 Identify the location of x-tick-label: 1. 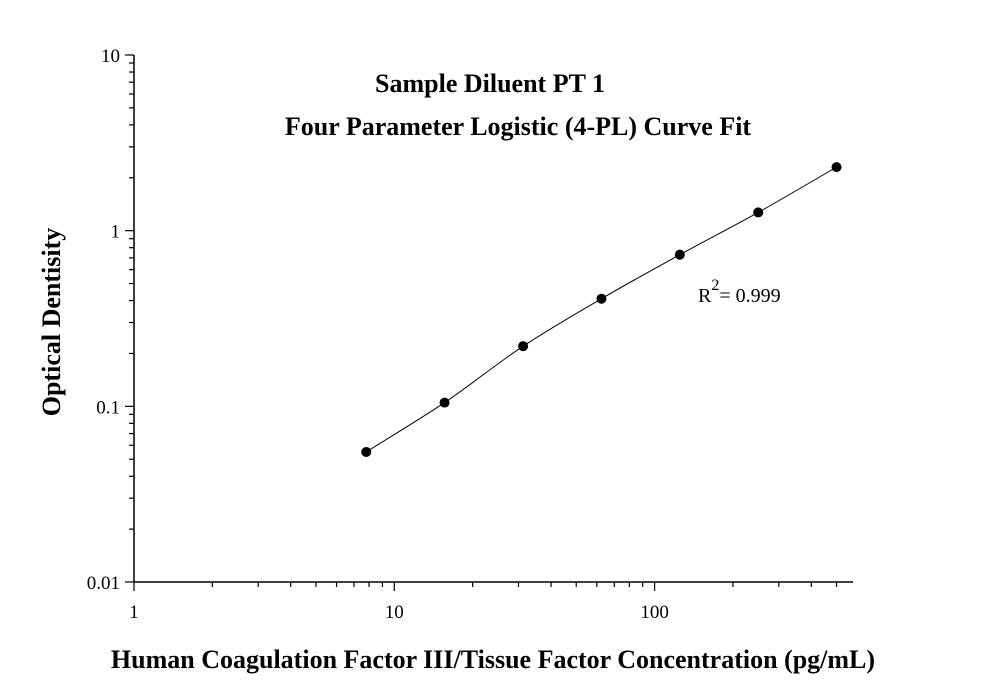
(134, 612).